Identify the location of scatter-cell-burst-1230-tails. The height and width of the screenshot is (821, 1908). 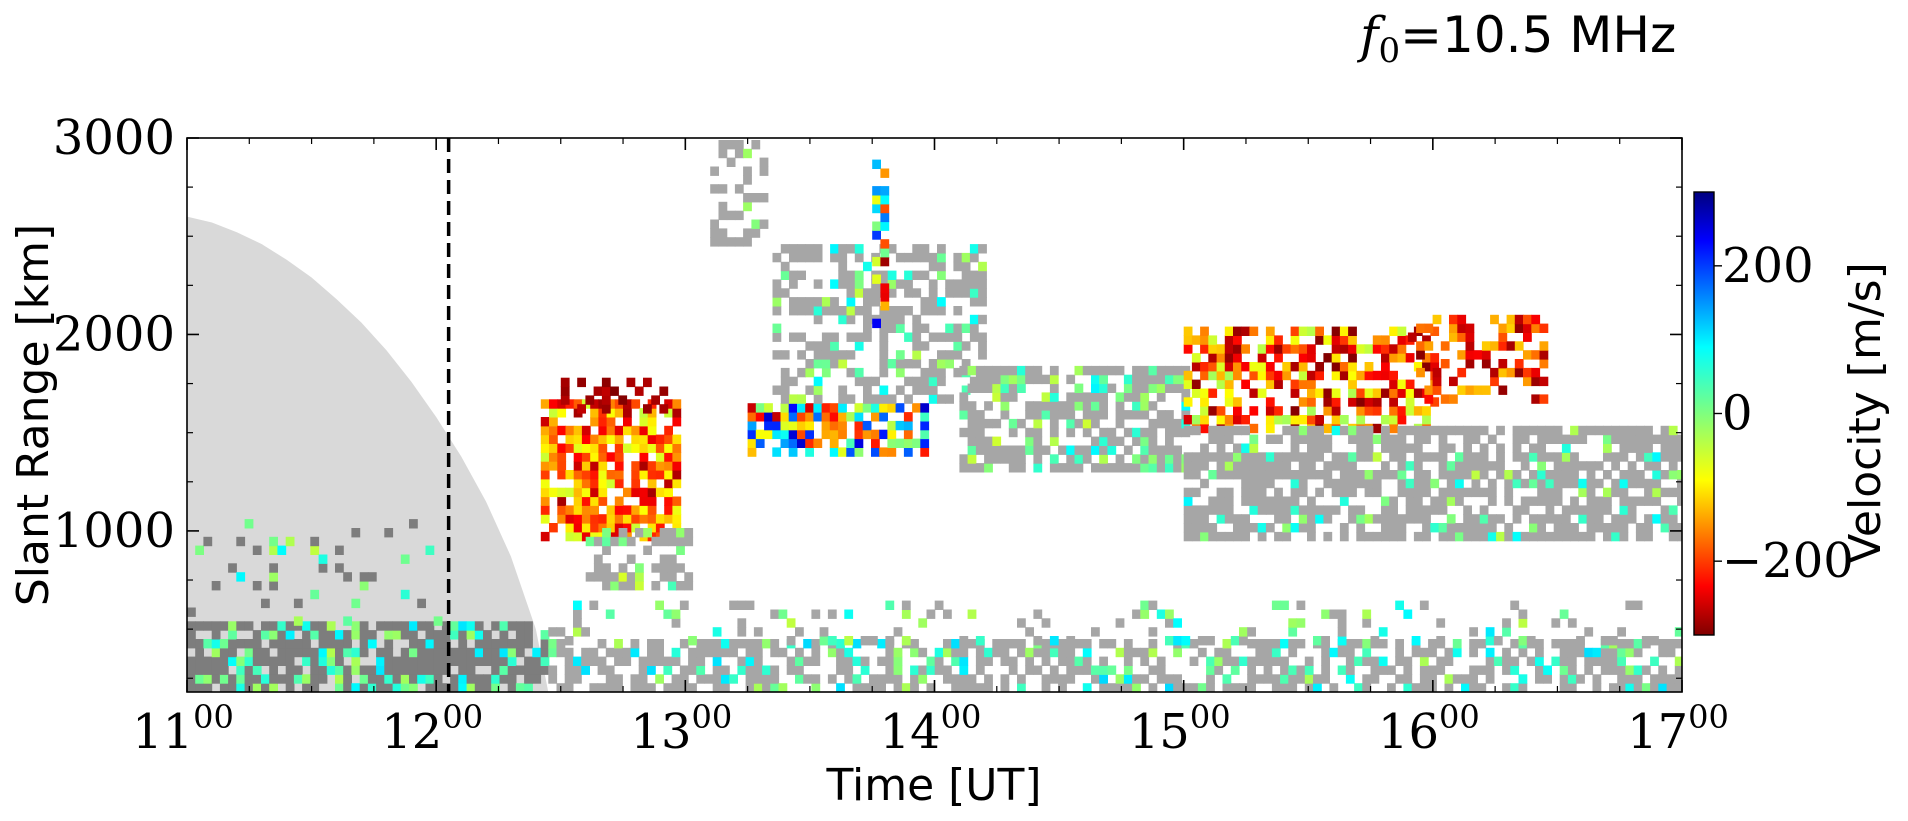
(664, 391).